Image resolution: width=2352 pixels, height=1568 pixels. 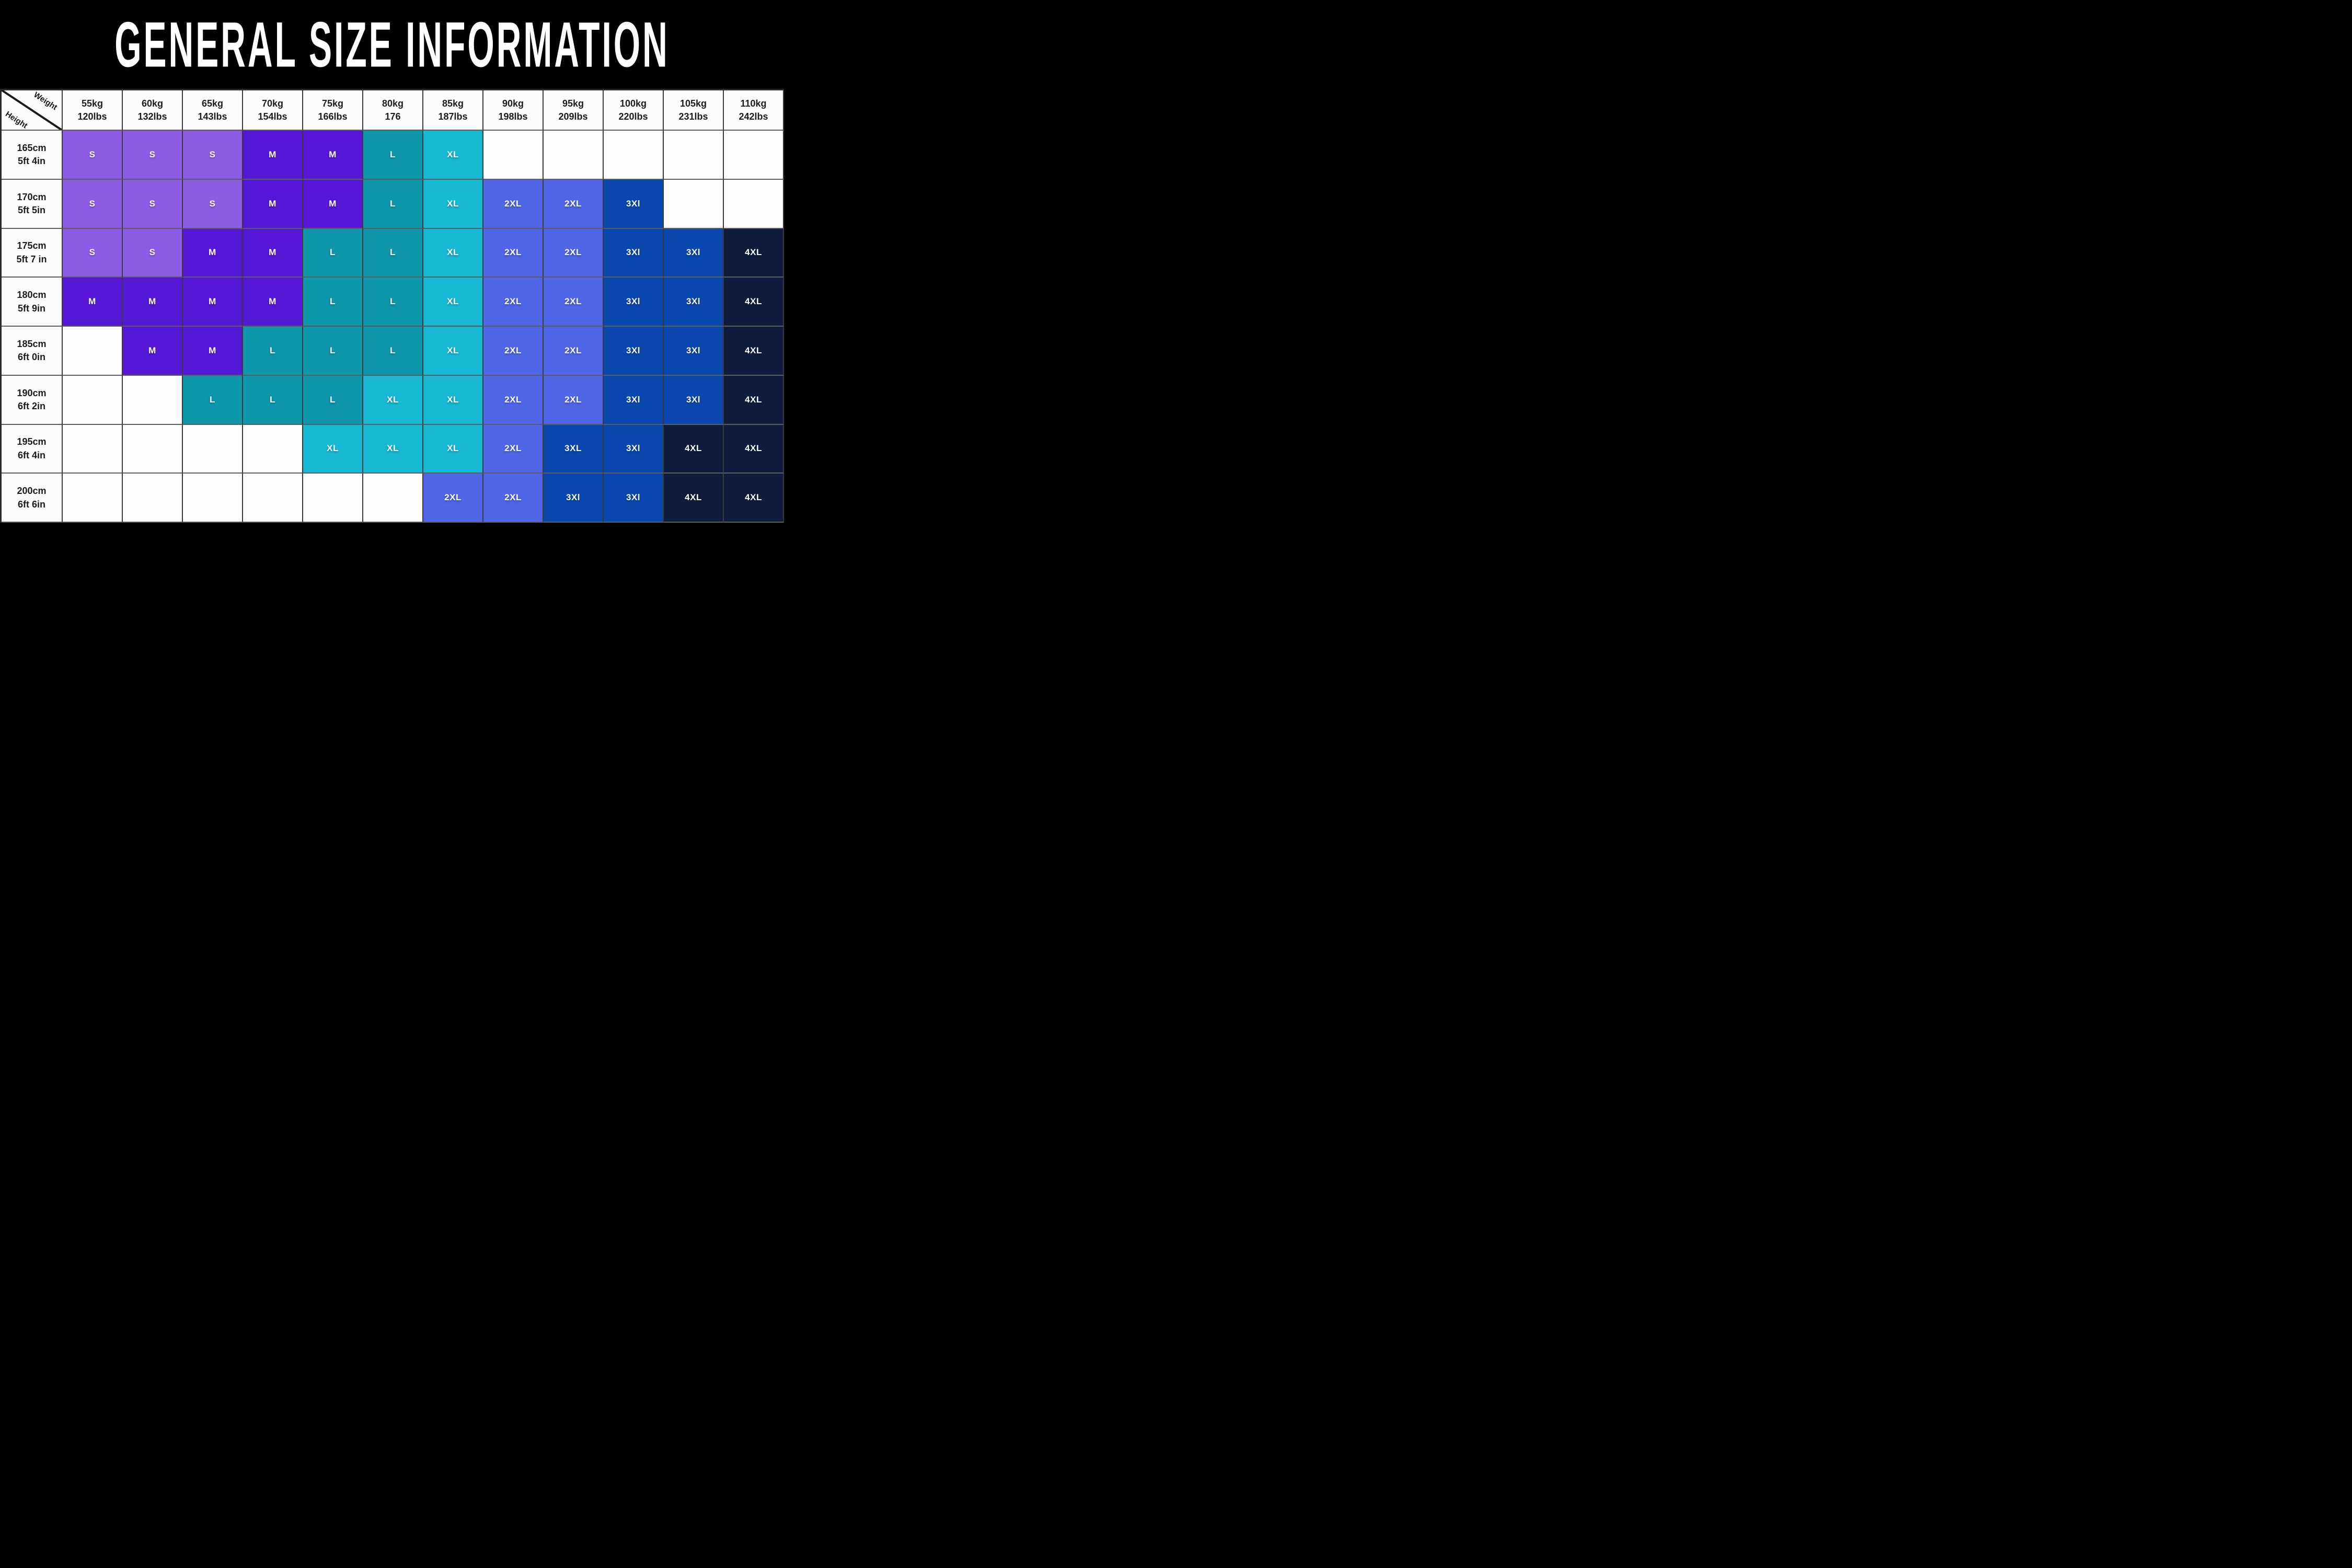 What do you see at coordinates (32, 253) in the screenshot?
I see `height-row-label: 175cm 5ft 7 in` at bounding box center [32, 253].